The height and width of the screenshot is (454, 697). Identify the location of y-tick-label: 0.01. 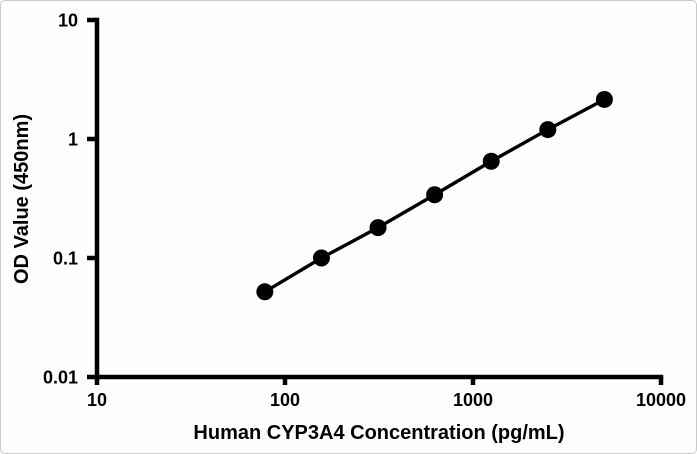
(60, 377).